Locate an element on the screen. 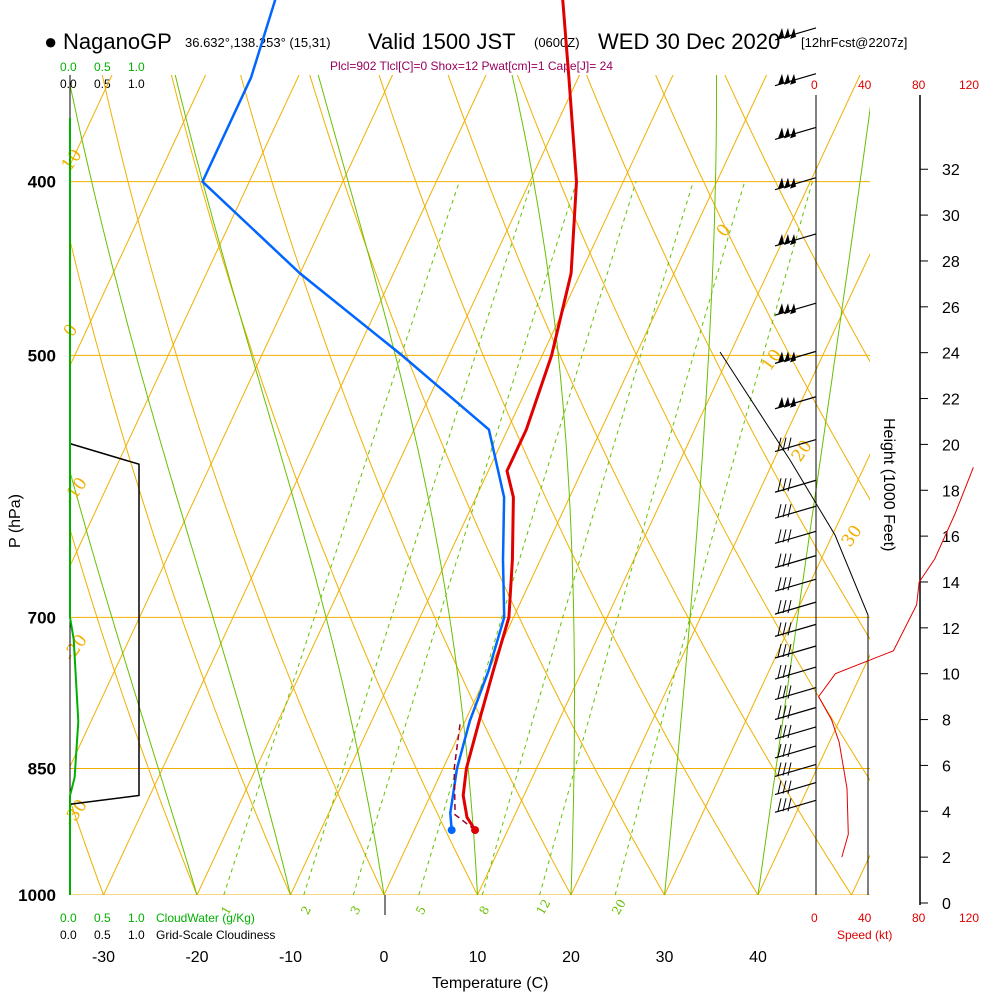 This screenshot has height=1000, width=1000. cl-bot-tick-0: 0.0 is located at coordinates (68, 935).